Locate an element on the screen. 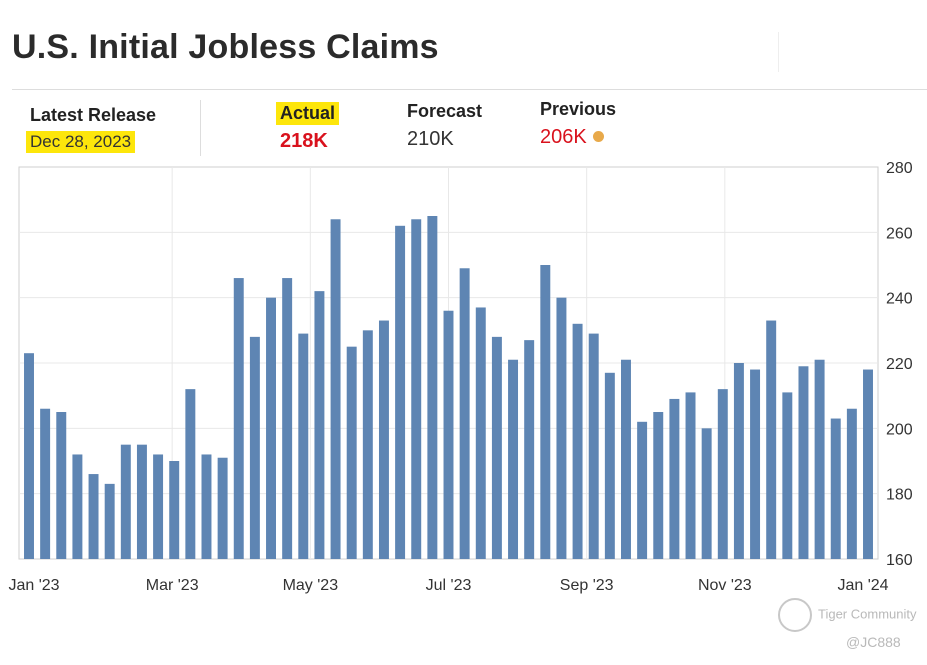 This screenshot has width=927, height=665. chart-title: U.S. Initial Jobless Claims is located at coordinates (225, 47).